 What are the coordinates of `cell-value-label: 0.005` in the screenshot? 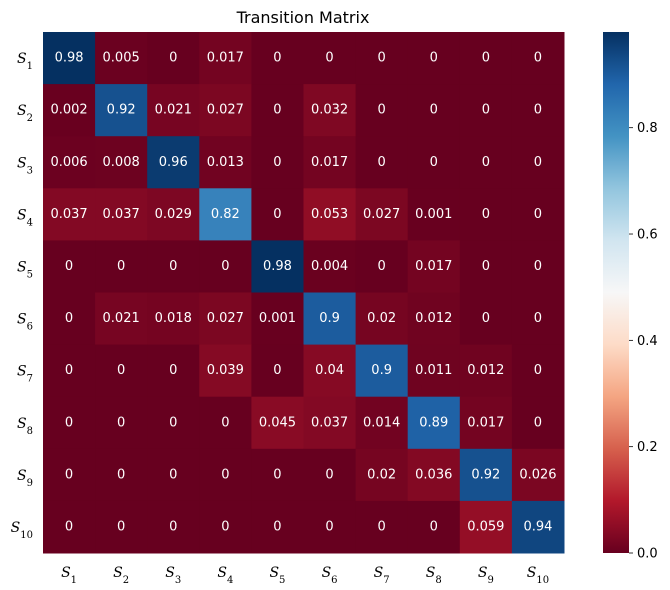 It's located at (121, 58).